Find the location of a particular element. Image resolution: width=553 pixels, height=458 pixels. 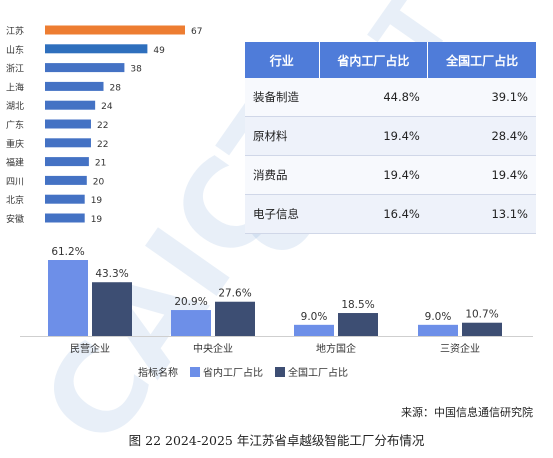

figure-caption: 图 22 2024-2025 年江苏省卓越级智能工厂分布情况 is located at coordinates (276, 440).